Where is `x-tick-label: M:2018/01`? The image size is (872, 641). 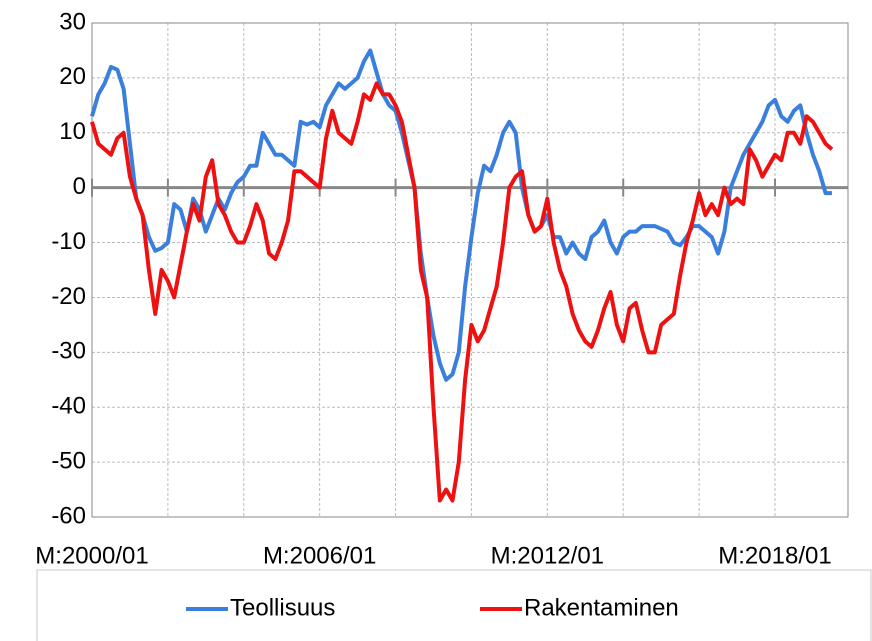
x-tick-label: M:2018/01 is located at coordinates (774, 555).